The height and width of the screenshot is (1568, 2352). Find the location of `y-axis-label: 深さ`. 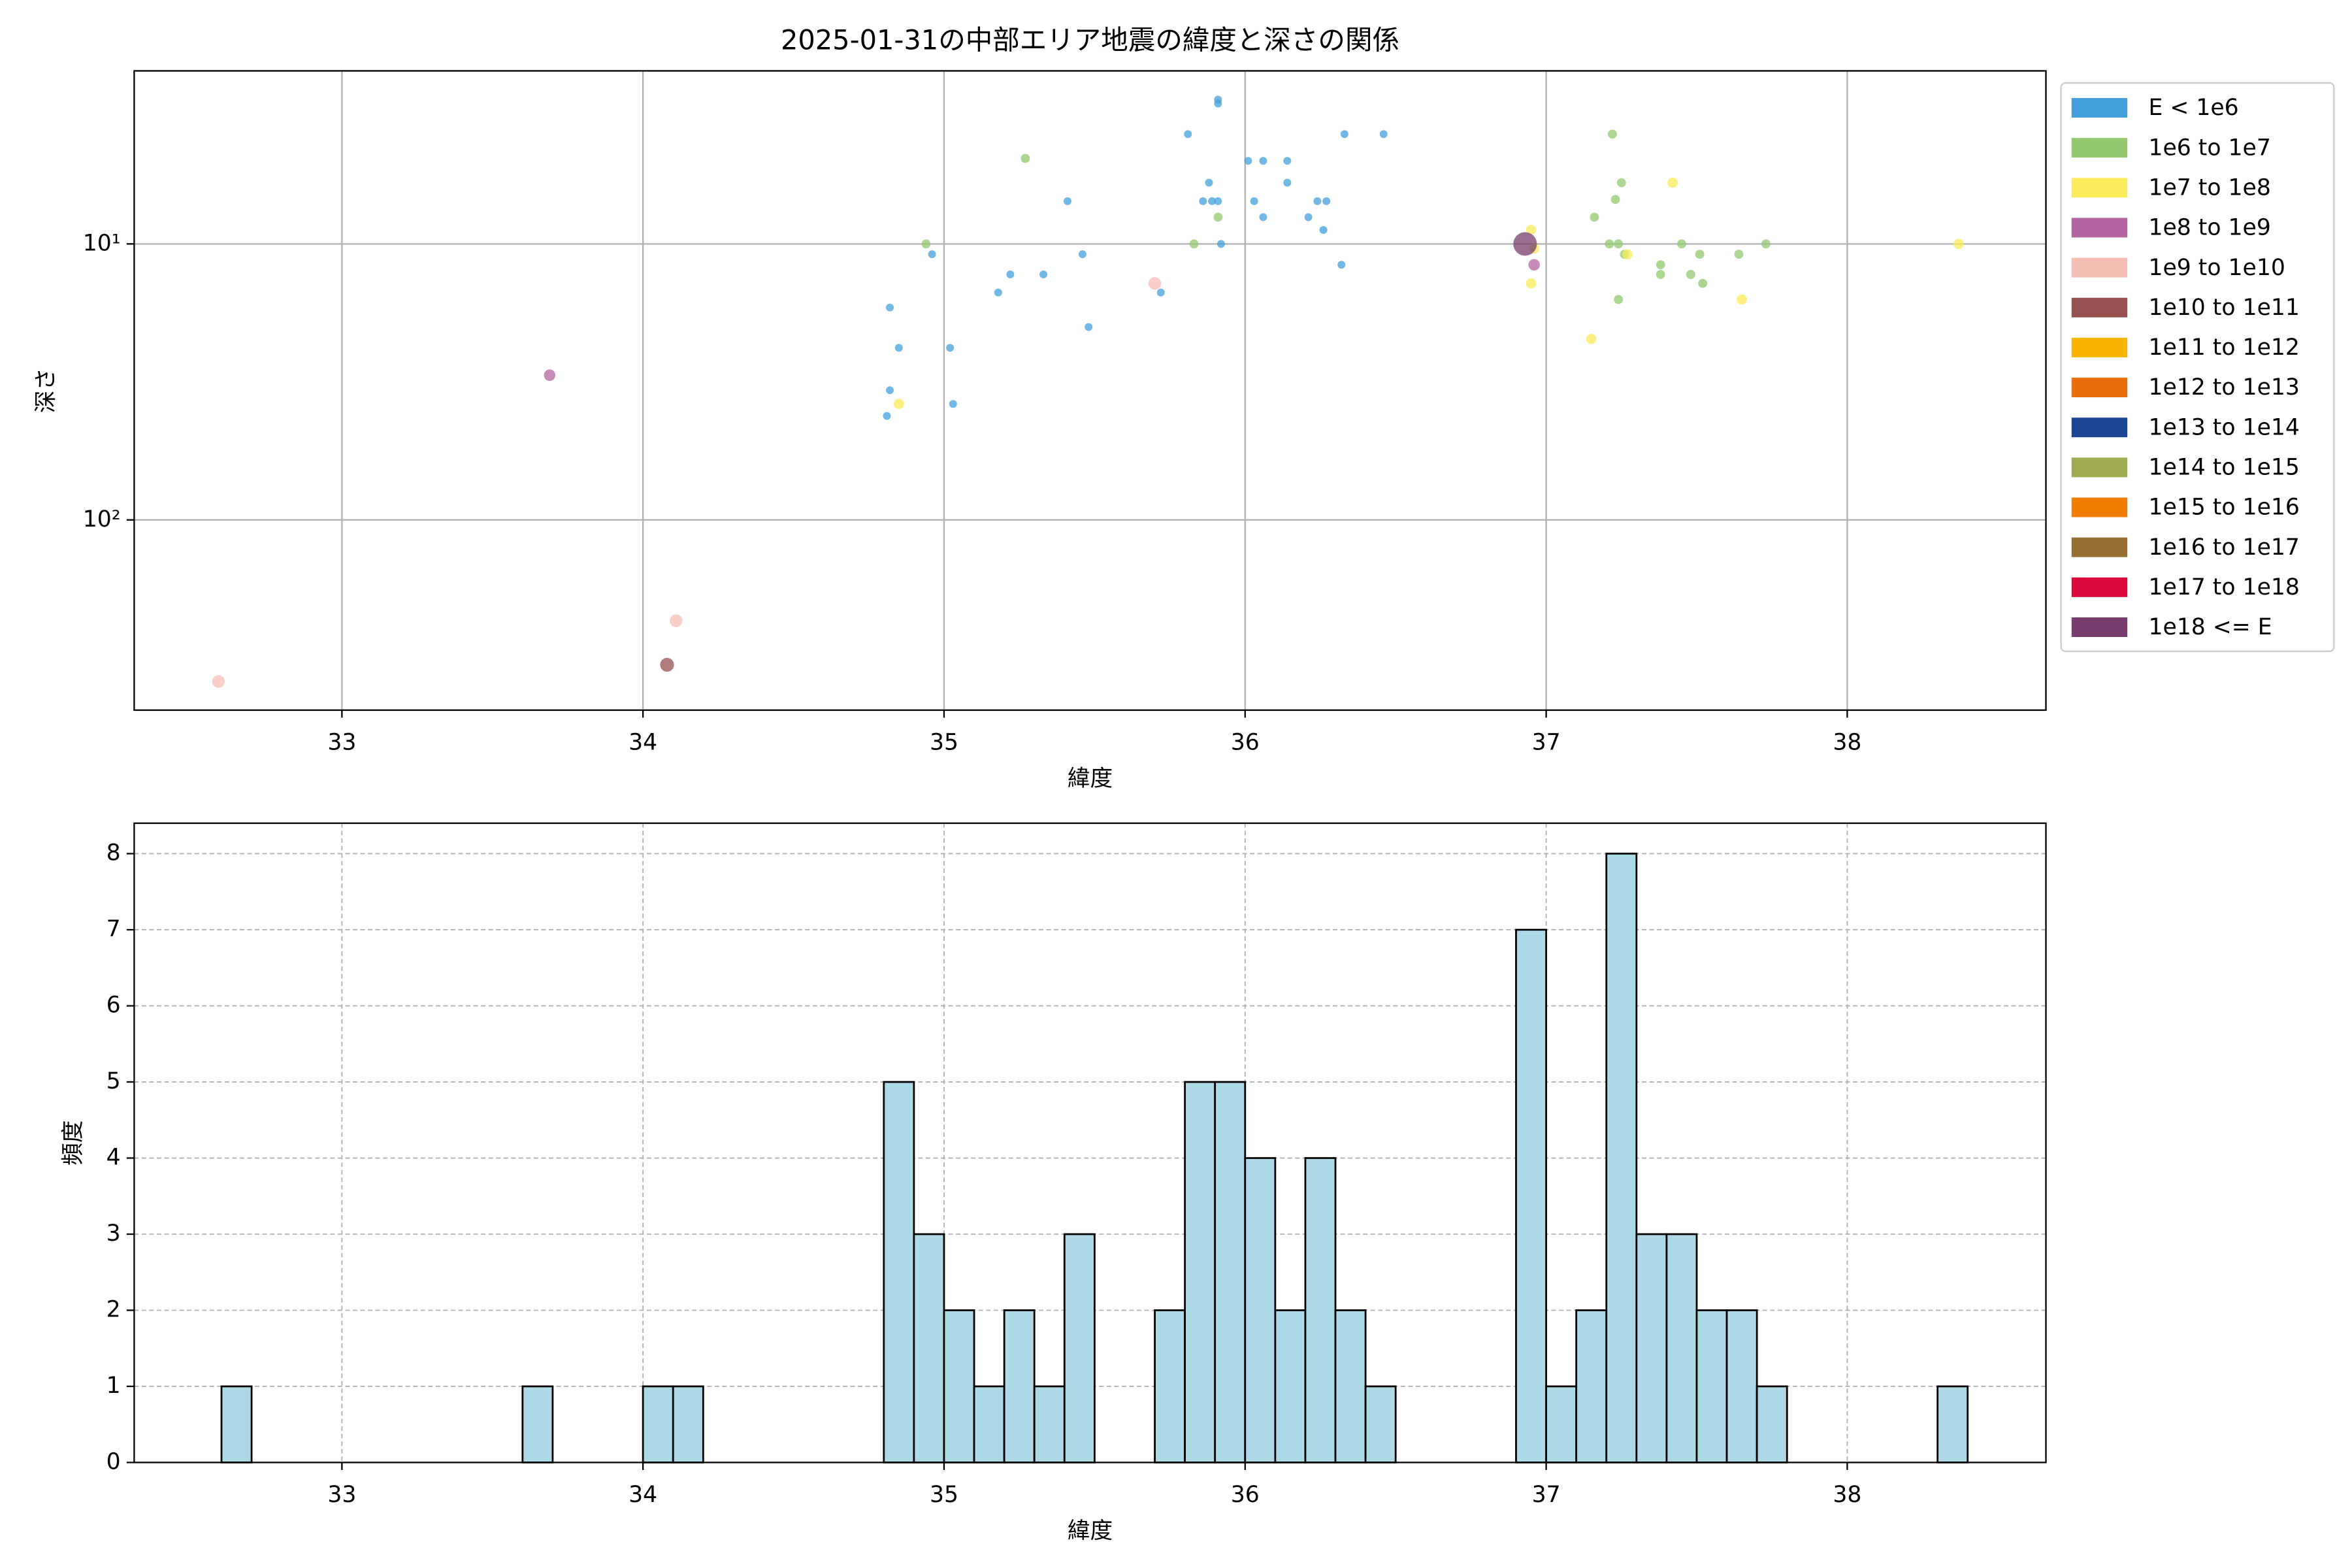

y-axis-label: 深さ is located at coordinates (46, 390).